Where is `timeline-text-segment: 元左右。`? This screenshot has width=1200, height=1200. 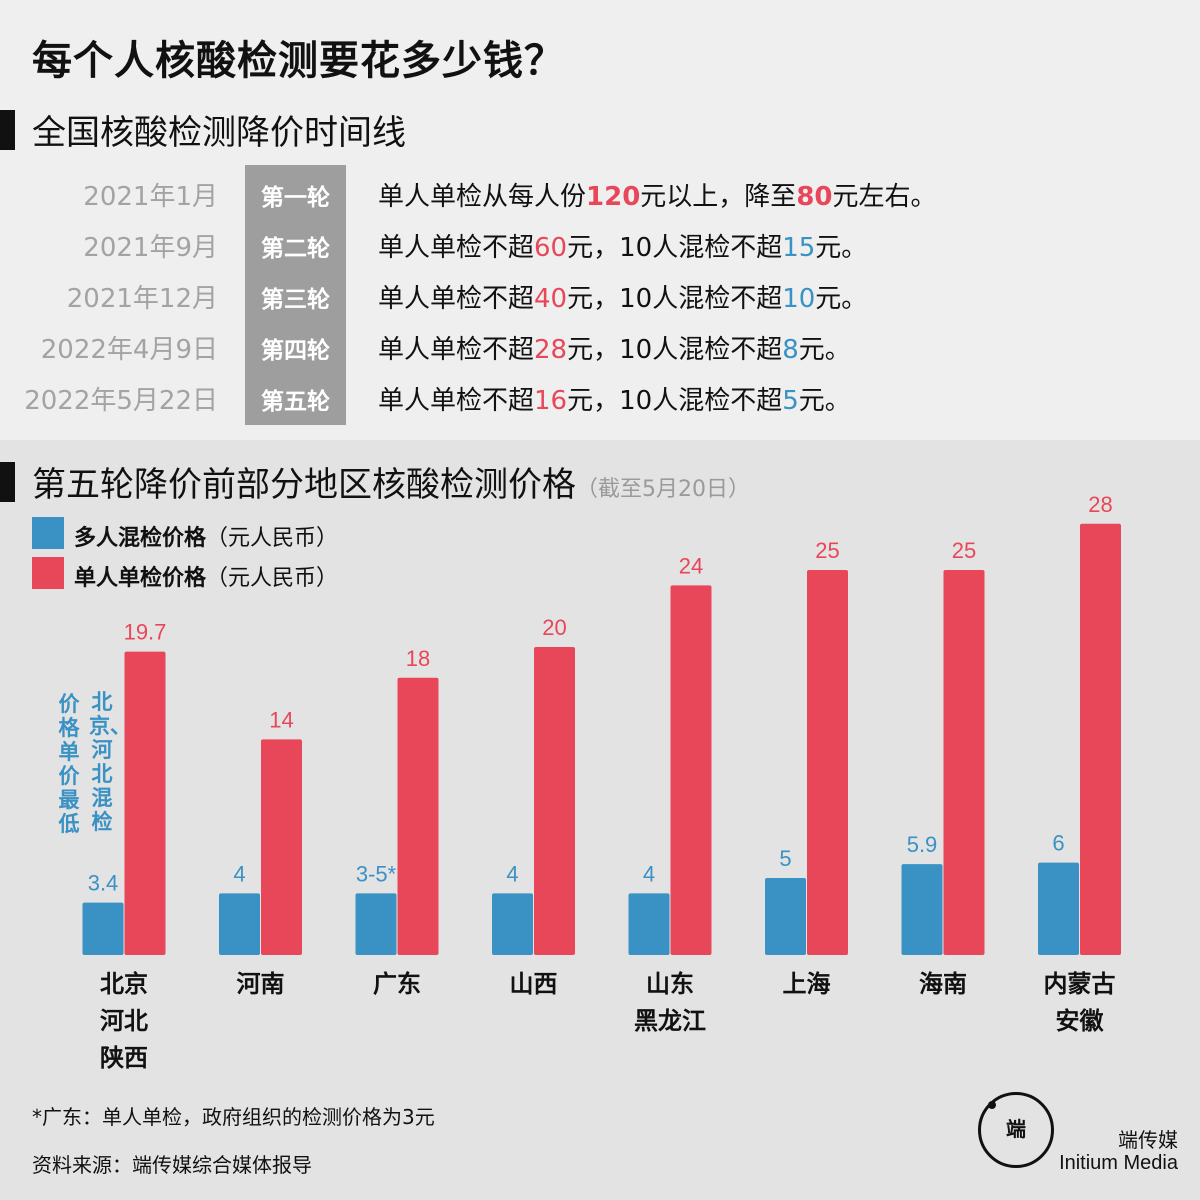
timeline-text-segment: 元左右。 is located at coordinates (884, 197).